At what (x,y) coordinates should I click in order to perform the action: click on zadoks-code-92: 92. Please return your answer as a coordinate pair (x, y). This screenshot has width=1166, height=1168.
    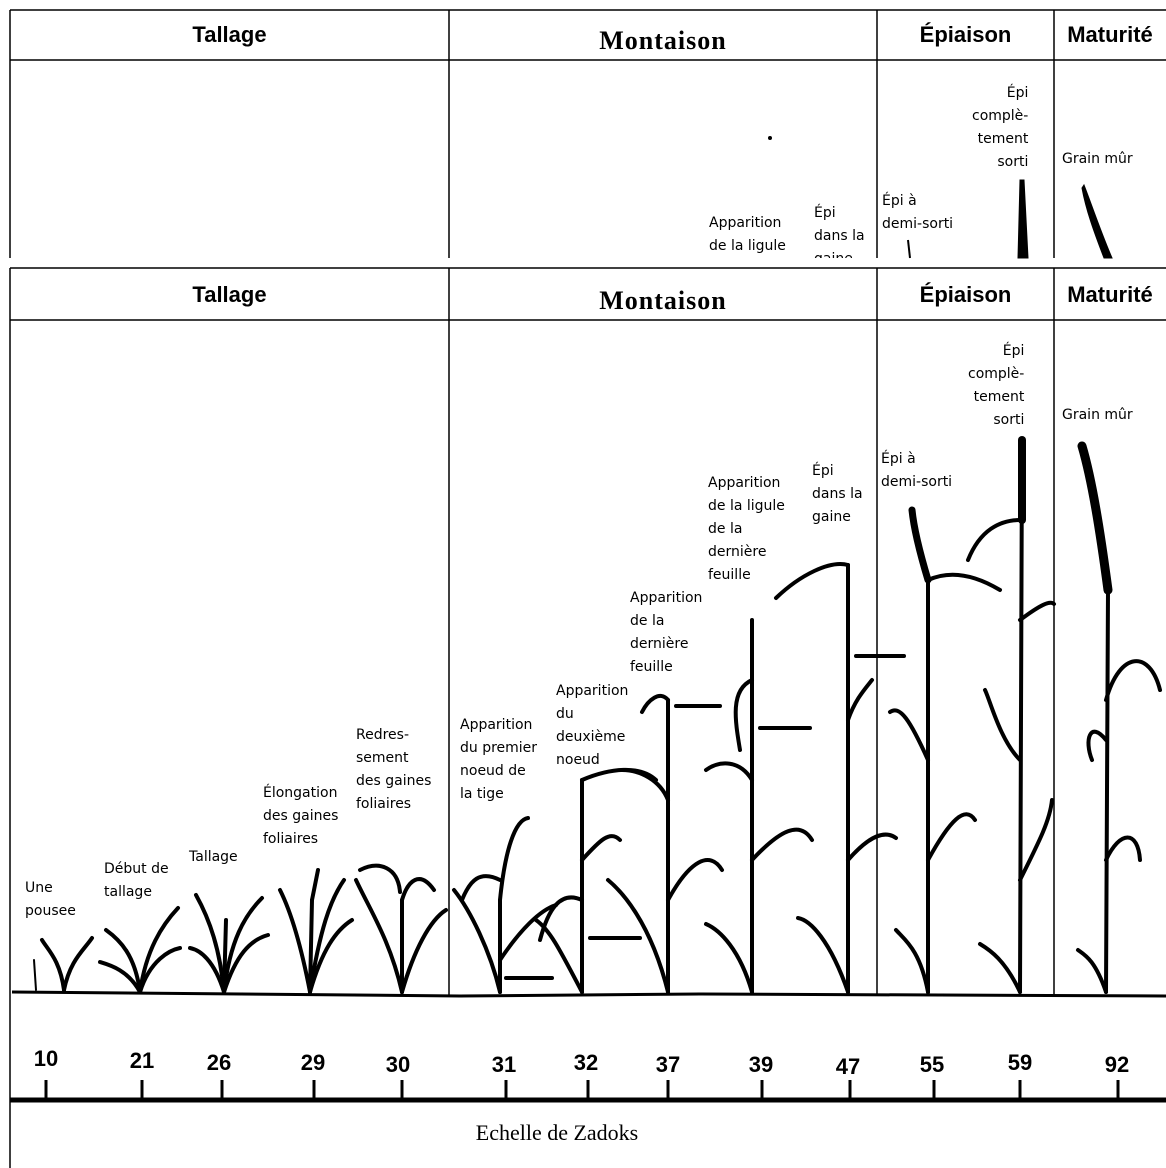
    Looking at the image, I should click on (1117, 1064).